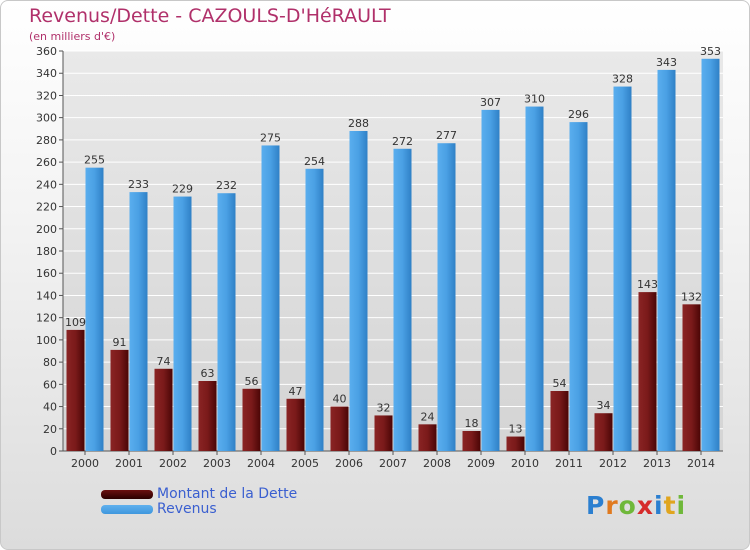 Image resolution: width=750 pixels, height=550 pixels. Describe the element at coordinates (53, 451) in the screenshot. I see `y-tick-label: 0` at that location.